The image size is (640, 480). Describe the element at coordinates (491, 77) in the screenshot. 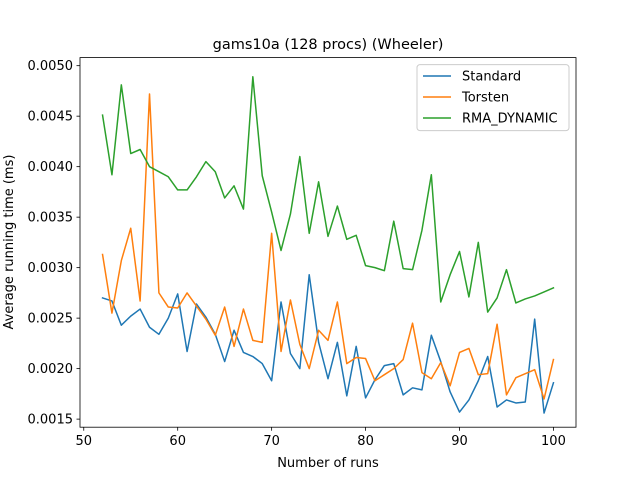

I see `legend-label-standard: Standard` at that location.